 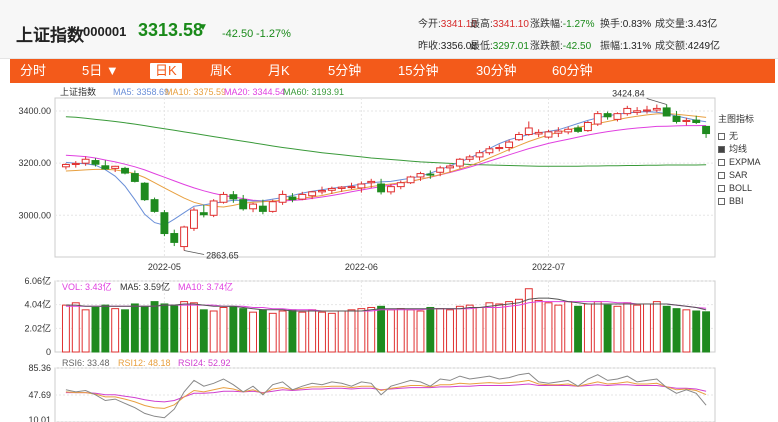 I want to click on indicator-option: SAR, so click(x=739, y=175).